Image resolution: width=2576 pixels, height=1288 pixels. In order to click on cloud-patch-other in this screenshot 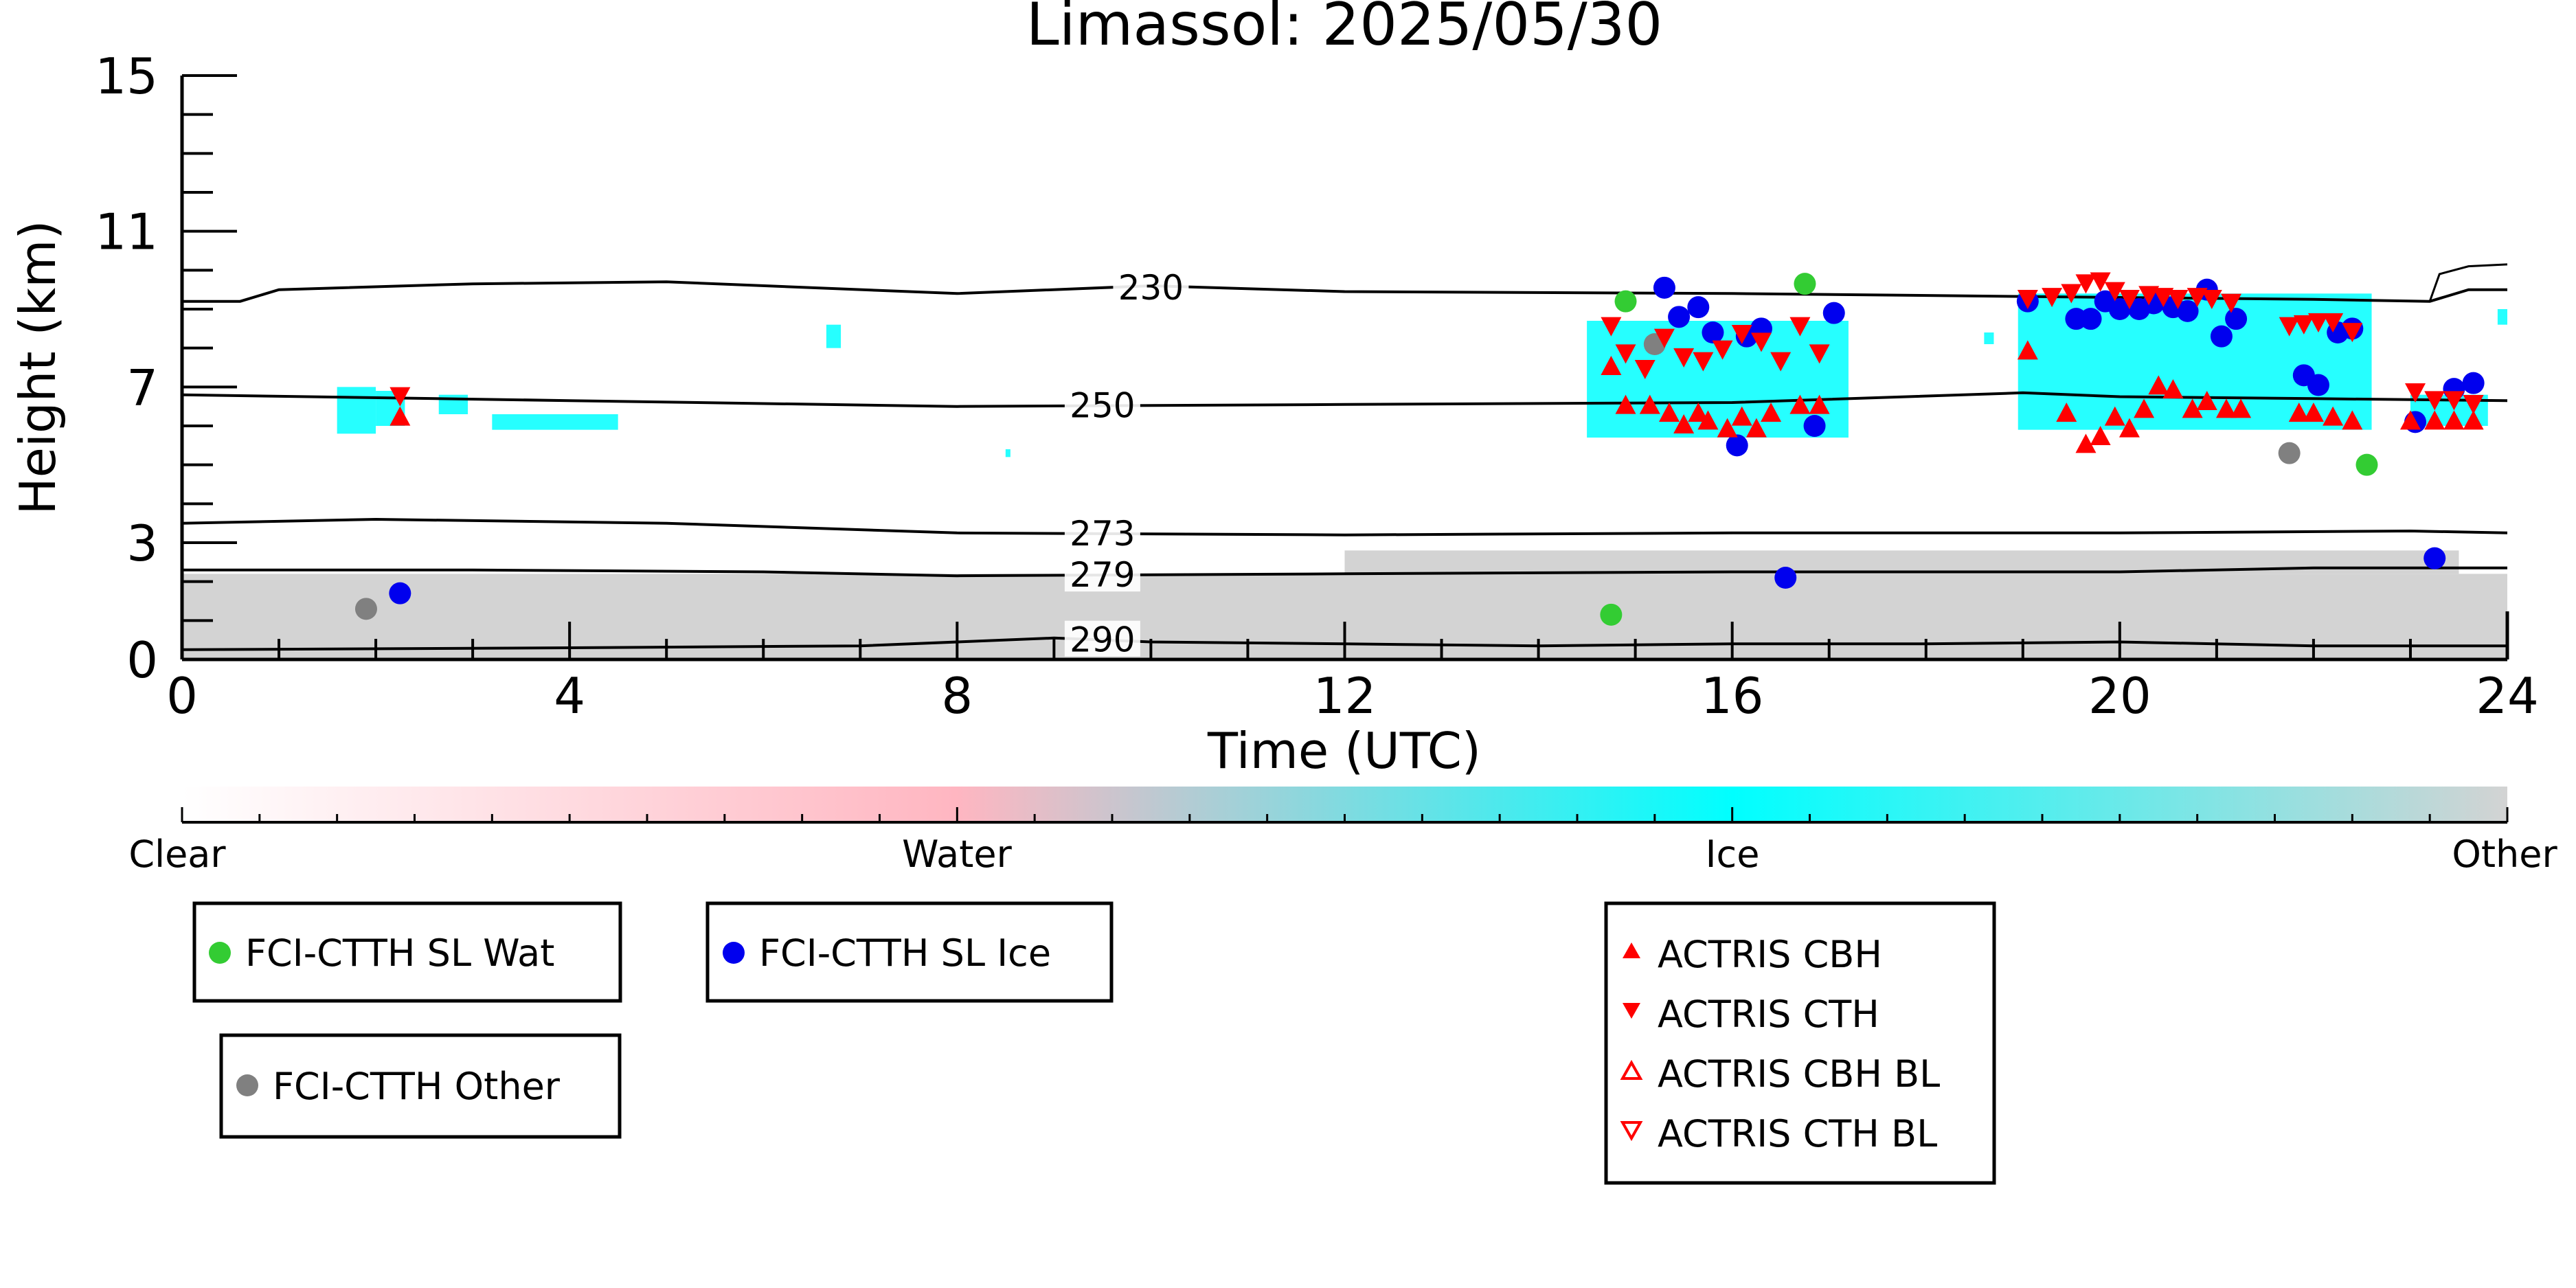, I will do `click(1901, 562)`.